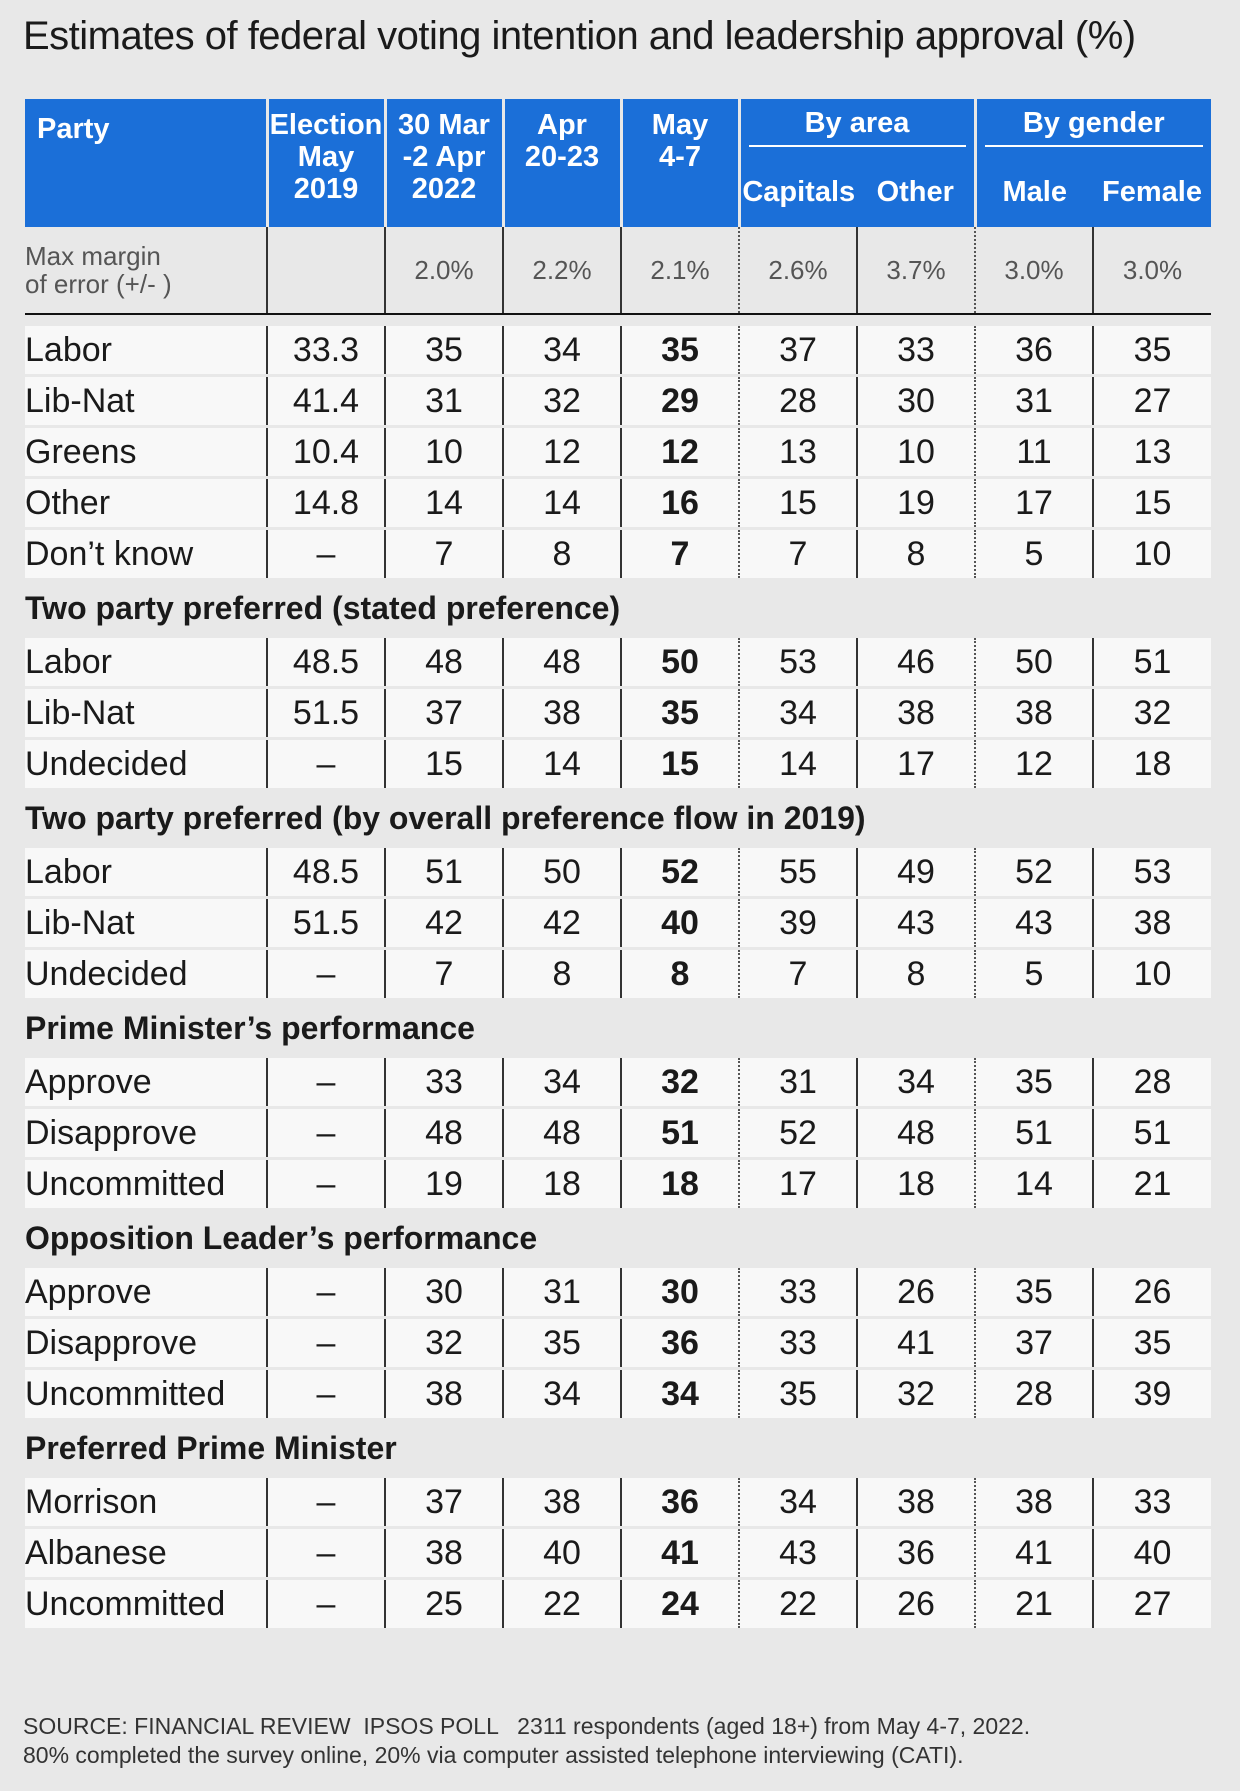 This screenshot has width=1240, height=1791. I want to click on header-cell: Capitals, so click(797, 198).